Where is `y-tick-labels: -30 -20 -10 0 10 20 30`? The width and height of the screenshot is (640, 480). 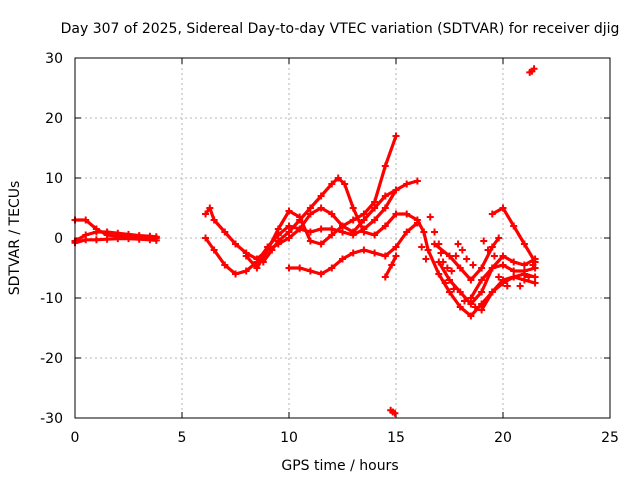
y-tick-labels: -30 -20 -10 0 10 20 30 is located at coordinates (51, 239).